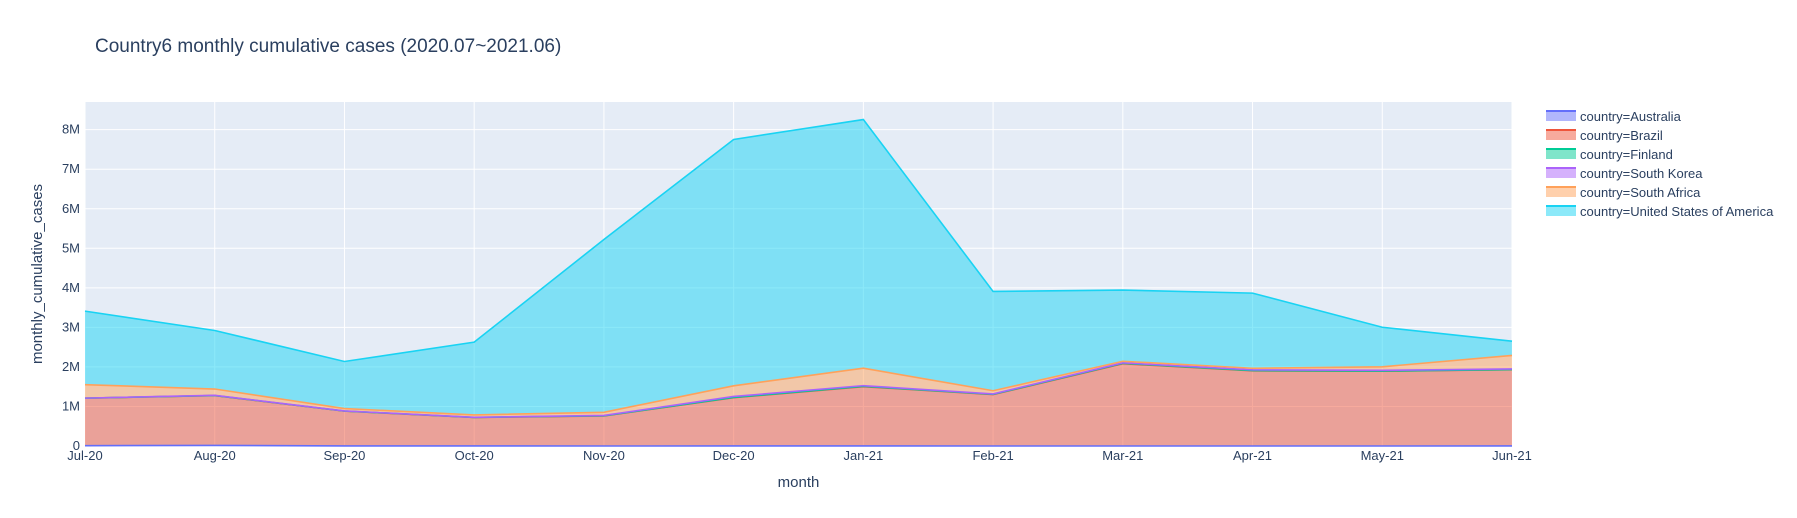  Describe the element at coordinates (798, 390) in the screenshot. I see `line-south-korea` at that location.